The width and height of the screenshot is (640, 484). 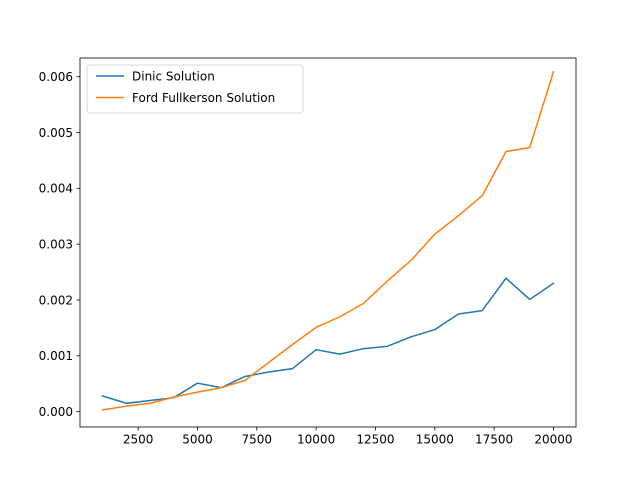 What do you see at coordinates (316, 440) in the screenshot?
I see `x-tick-label: 10000` at bounding box center [316, 440].